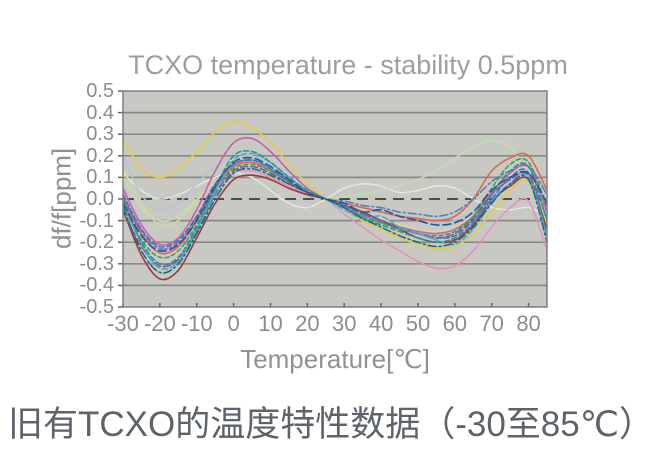 The height and width of the screenshot is (475, 651). I want to click on x-tick-label: 50, so click(418, 323).